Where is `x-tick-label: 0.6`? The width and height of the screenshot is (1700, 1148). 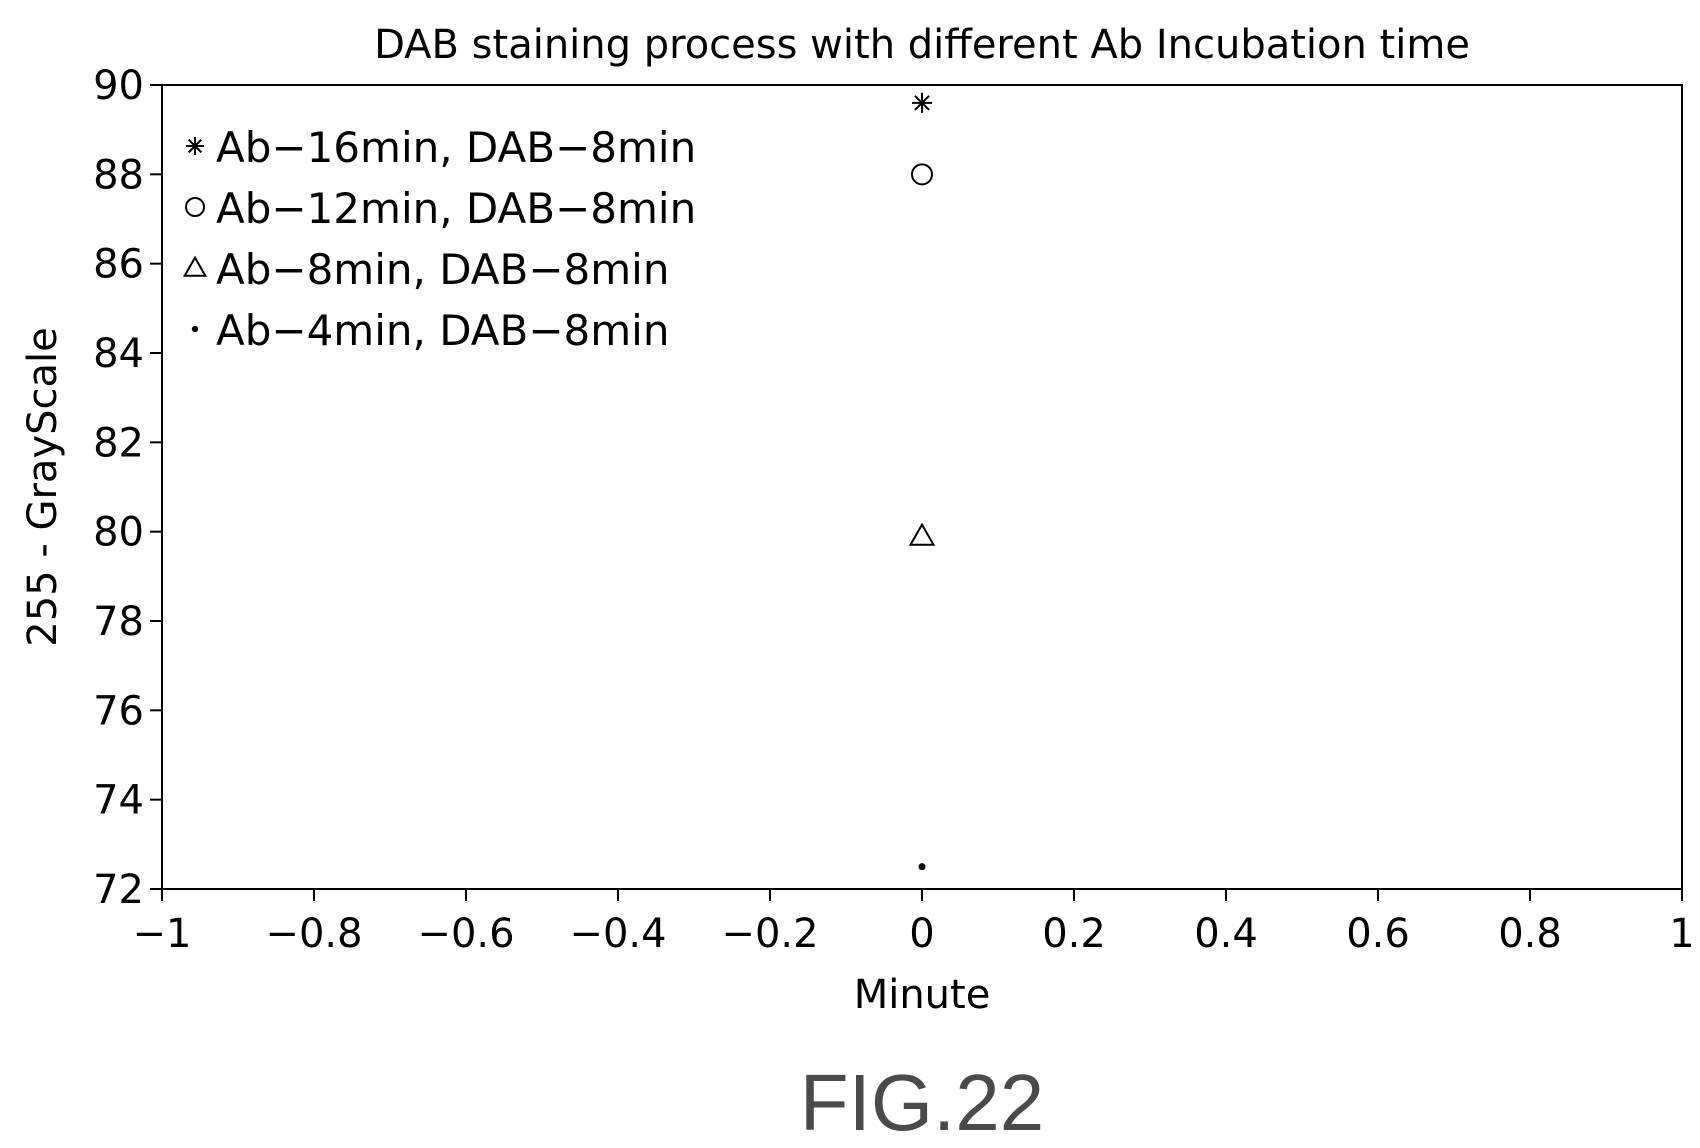 x-tick-label: 0.6 is located at coordinates (1378, 934).